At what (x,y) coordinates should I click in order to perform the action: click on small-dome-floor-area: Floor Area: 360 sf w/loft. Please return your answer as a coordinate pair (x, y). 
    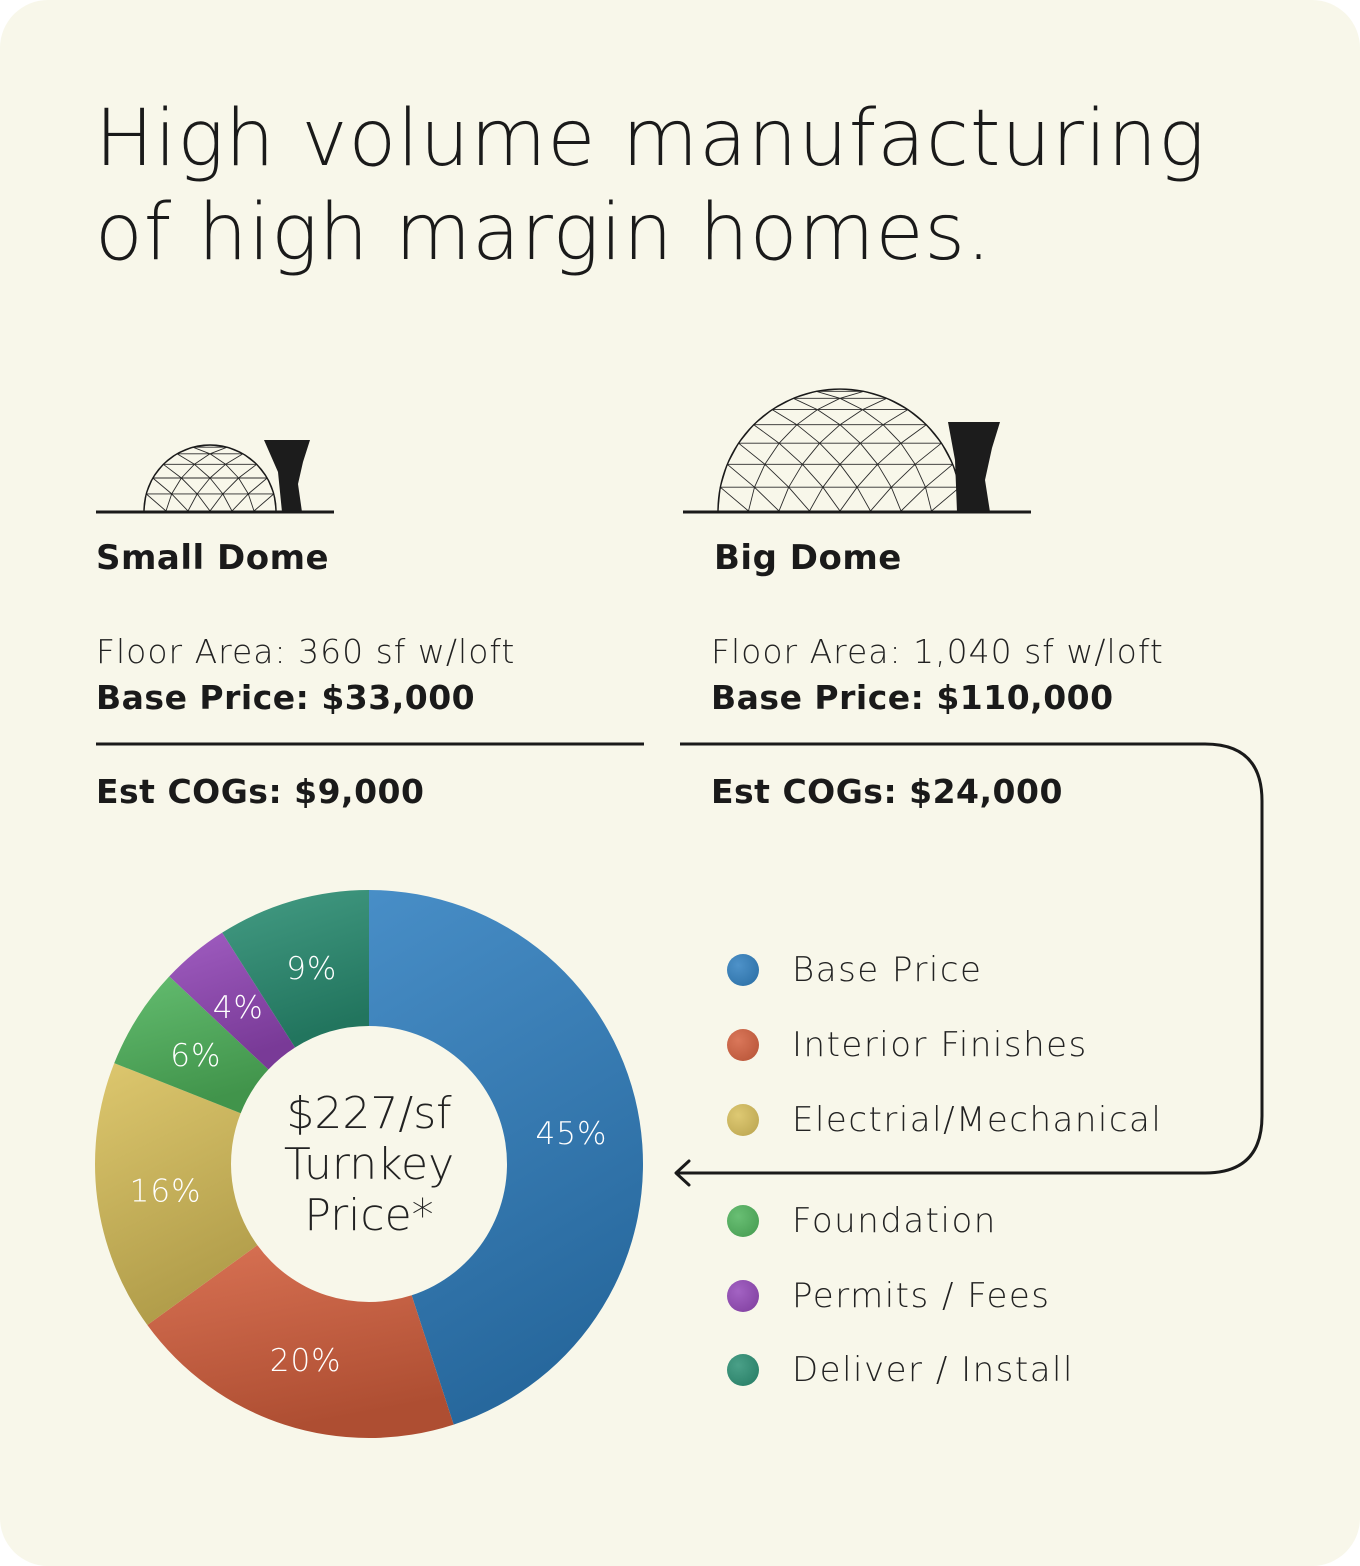
    Looking at the image, I should click on (306, 651).